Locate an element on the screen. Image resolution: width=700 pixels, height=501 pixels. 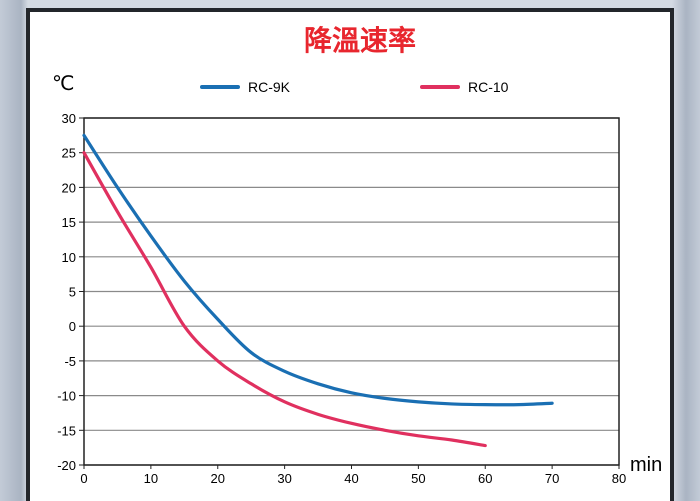
x-tick-label: 70 is located at coordinates (552, 478).